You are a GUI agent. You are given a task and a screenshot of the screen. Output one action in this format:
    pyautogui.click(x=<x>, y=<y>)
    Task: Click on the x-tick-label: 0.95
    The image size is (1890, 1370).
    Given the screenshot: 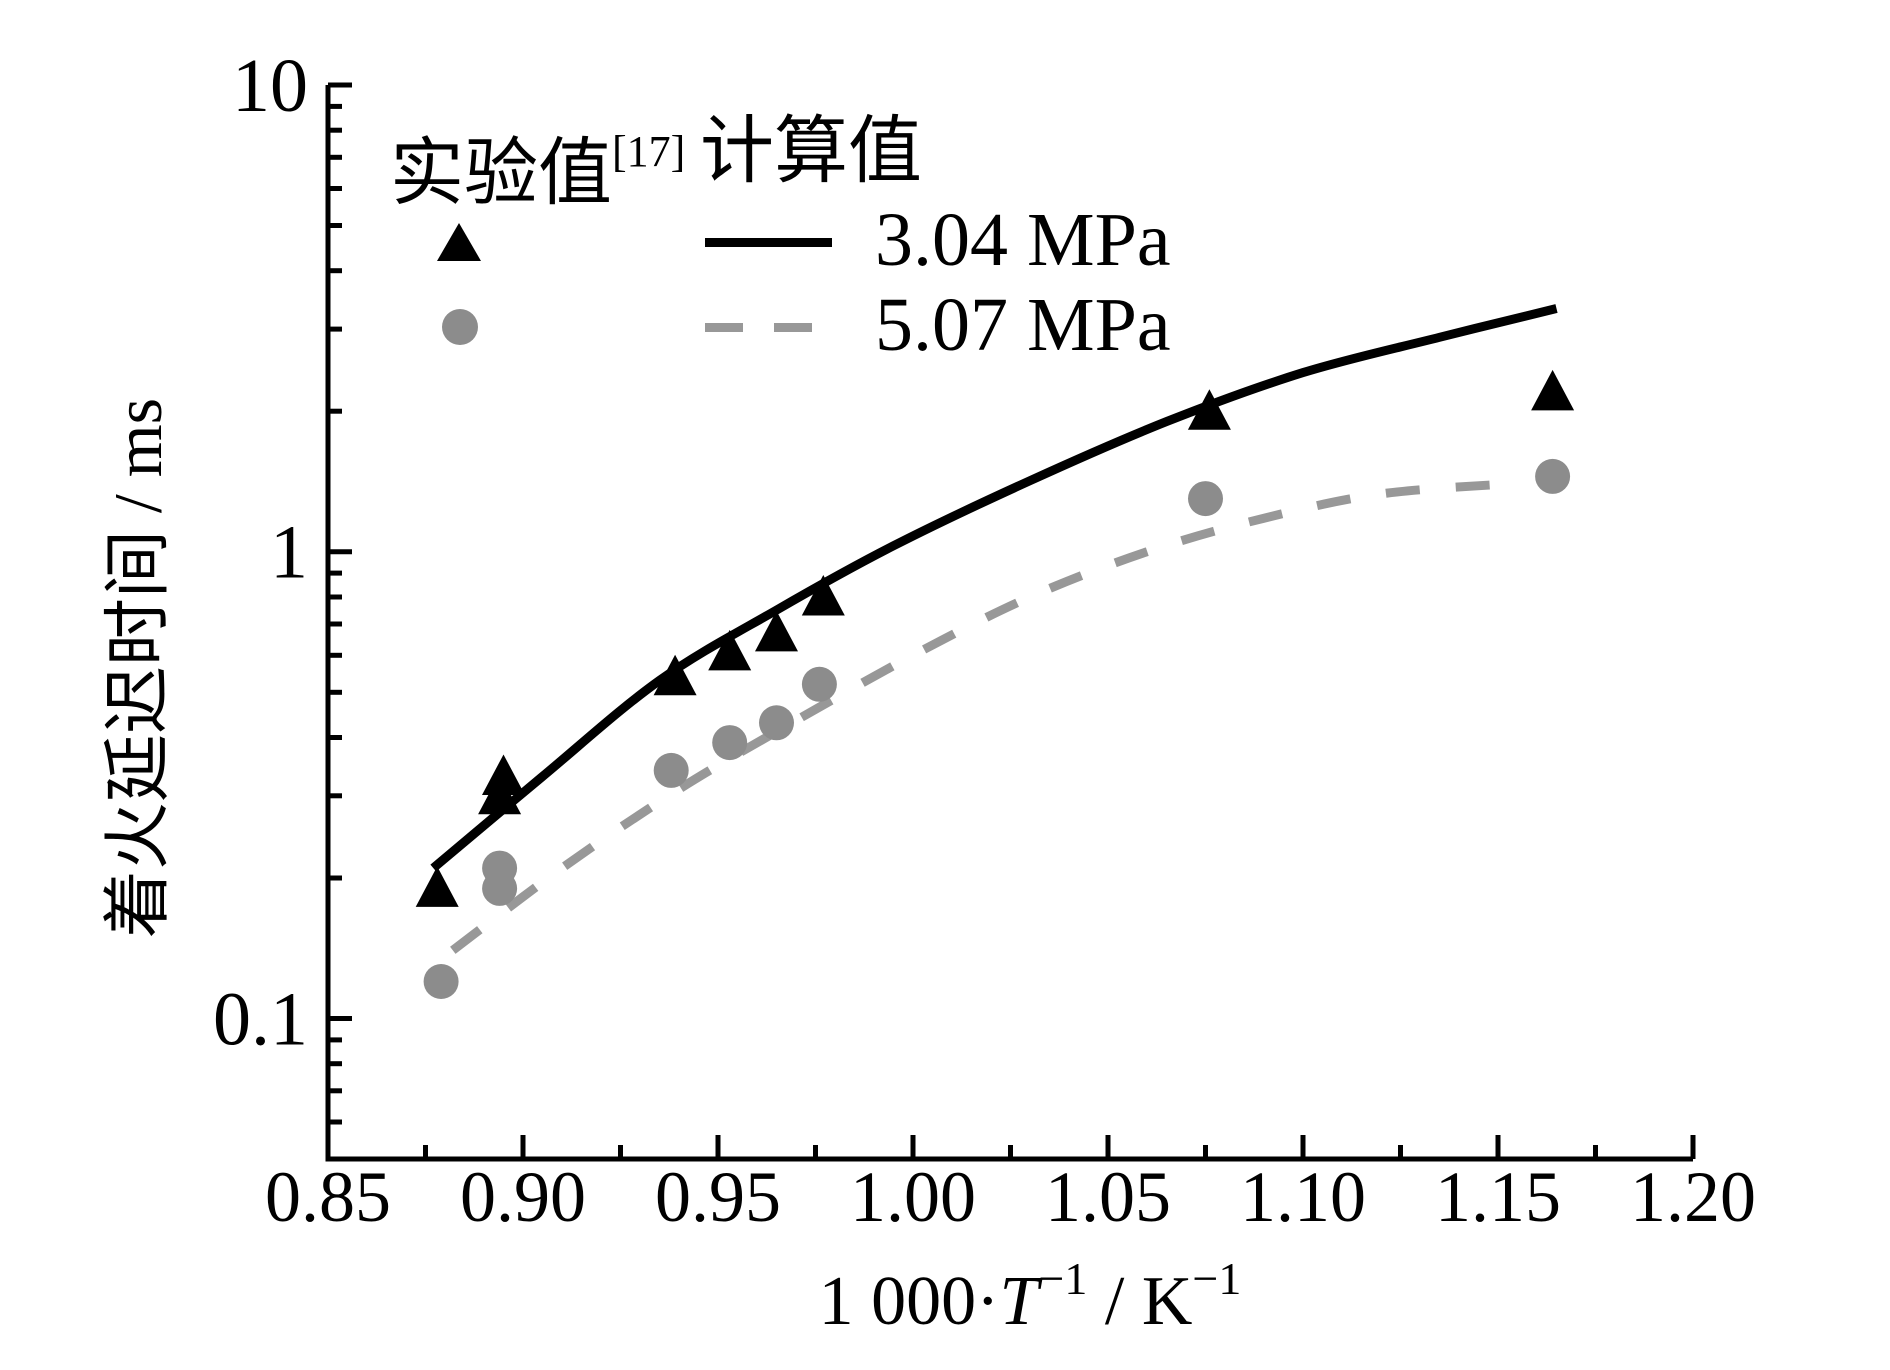 What is the action you would take?
    pyautogui.click(x=718, y=1197)
    